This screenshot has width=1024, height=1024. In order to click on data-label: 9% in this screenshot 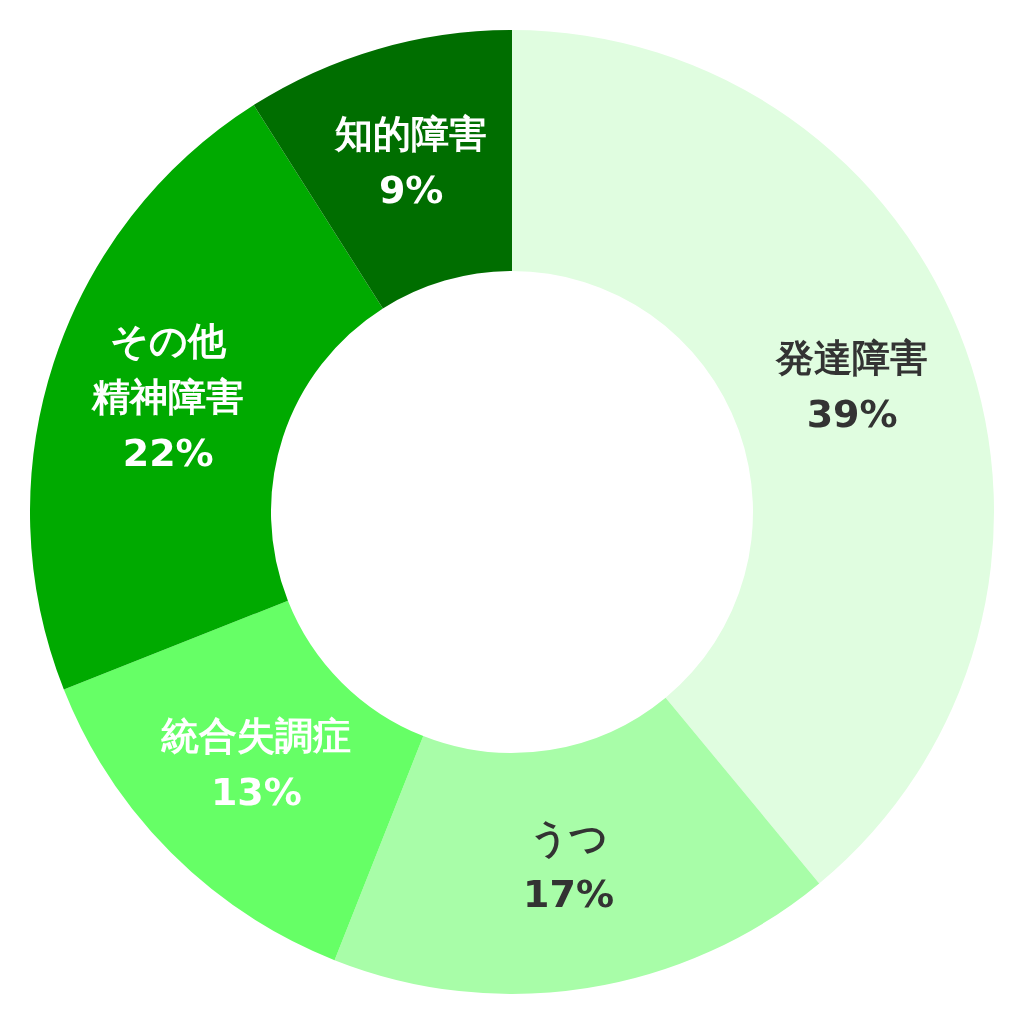, I will do `click(411, 189)`.